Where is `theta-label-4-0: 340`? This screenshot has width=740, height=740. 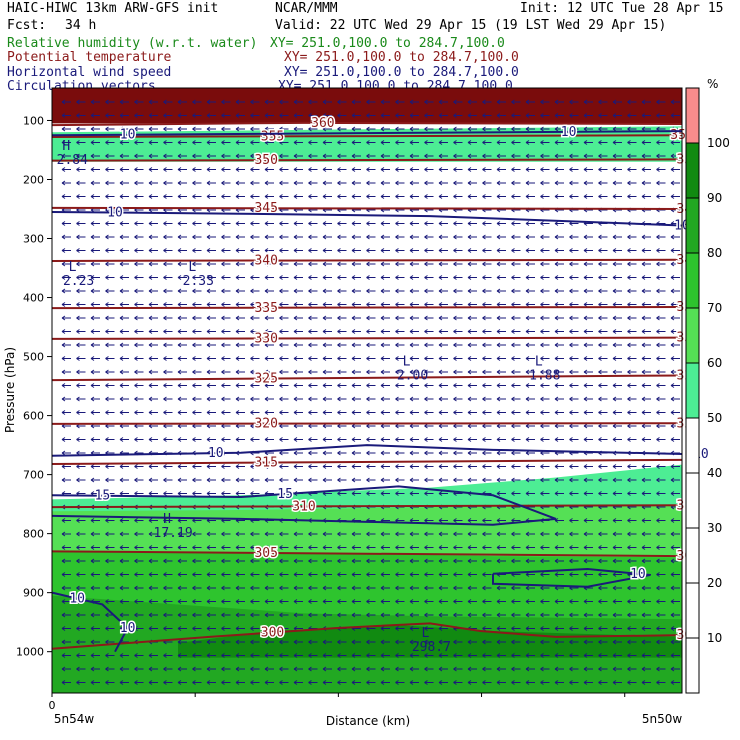
theta-label-4-0: 340 is located at coordinates (265, 261).